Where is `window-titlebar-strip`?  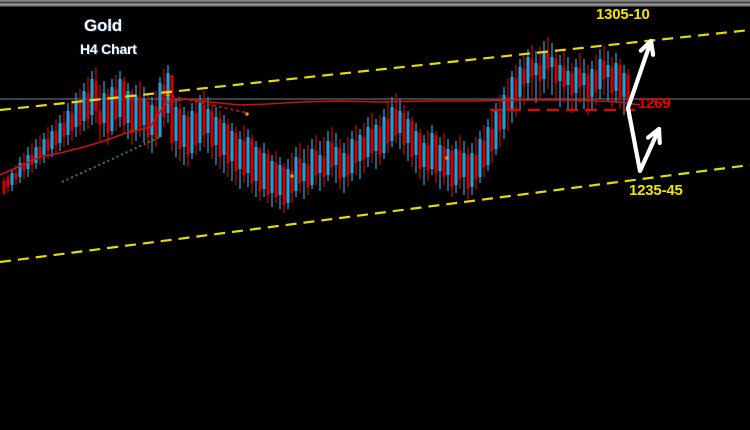 window-titlebar-strip is located at coordinates (375, 3).